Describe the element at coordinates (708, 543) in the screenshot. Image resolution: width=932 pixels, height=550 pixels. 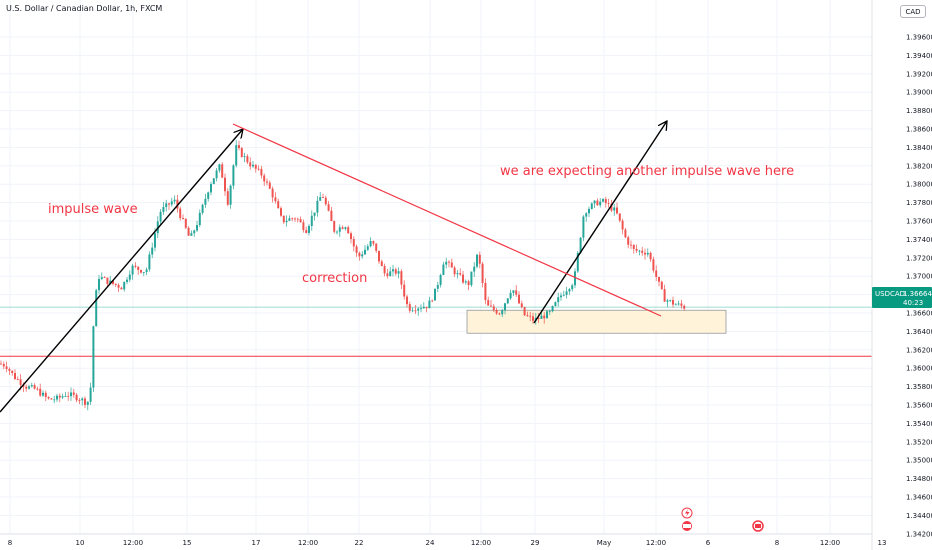
I see `time-tick-label: 6` at that location.